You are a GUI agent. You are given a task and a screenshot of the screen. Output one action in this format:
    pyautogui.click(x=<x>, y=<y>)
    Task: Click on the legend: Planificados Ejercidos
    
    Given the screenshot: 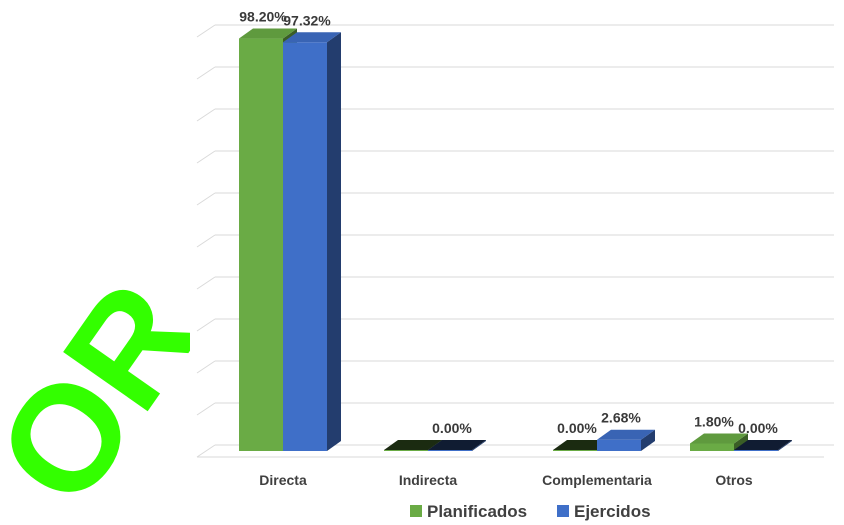 What is the action you would take?
    pyautogui.click(x=530, y=511)
    